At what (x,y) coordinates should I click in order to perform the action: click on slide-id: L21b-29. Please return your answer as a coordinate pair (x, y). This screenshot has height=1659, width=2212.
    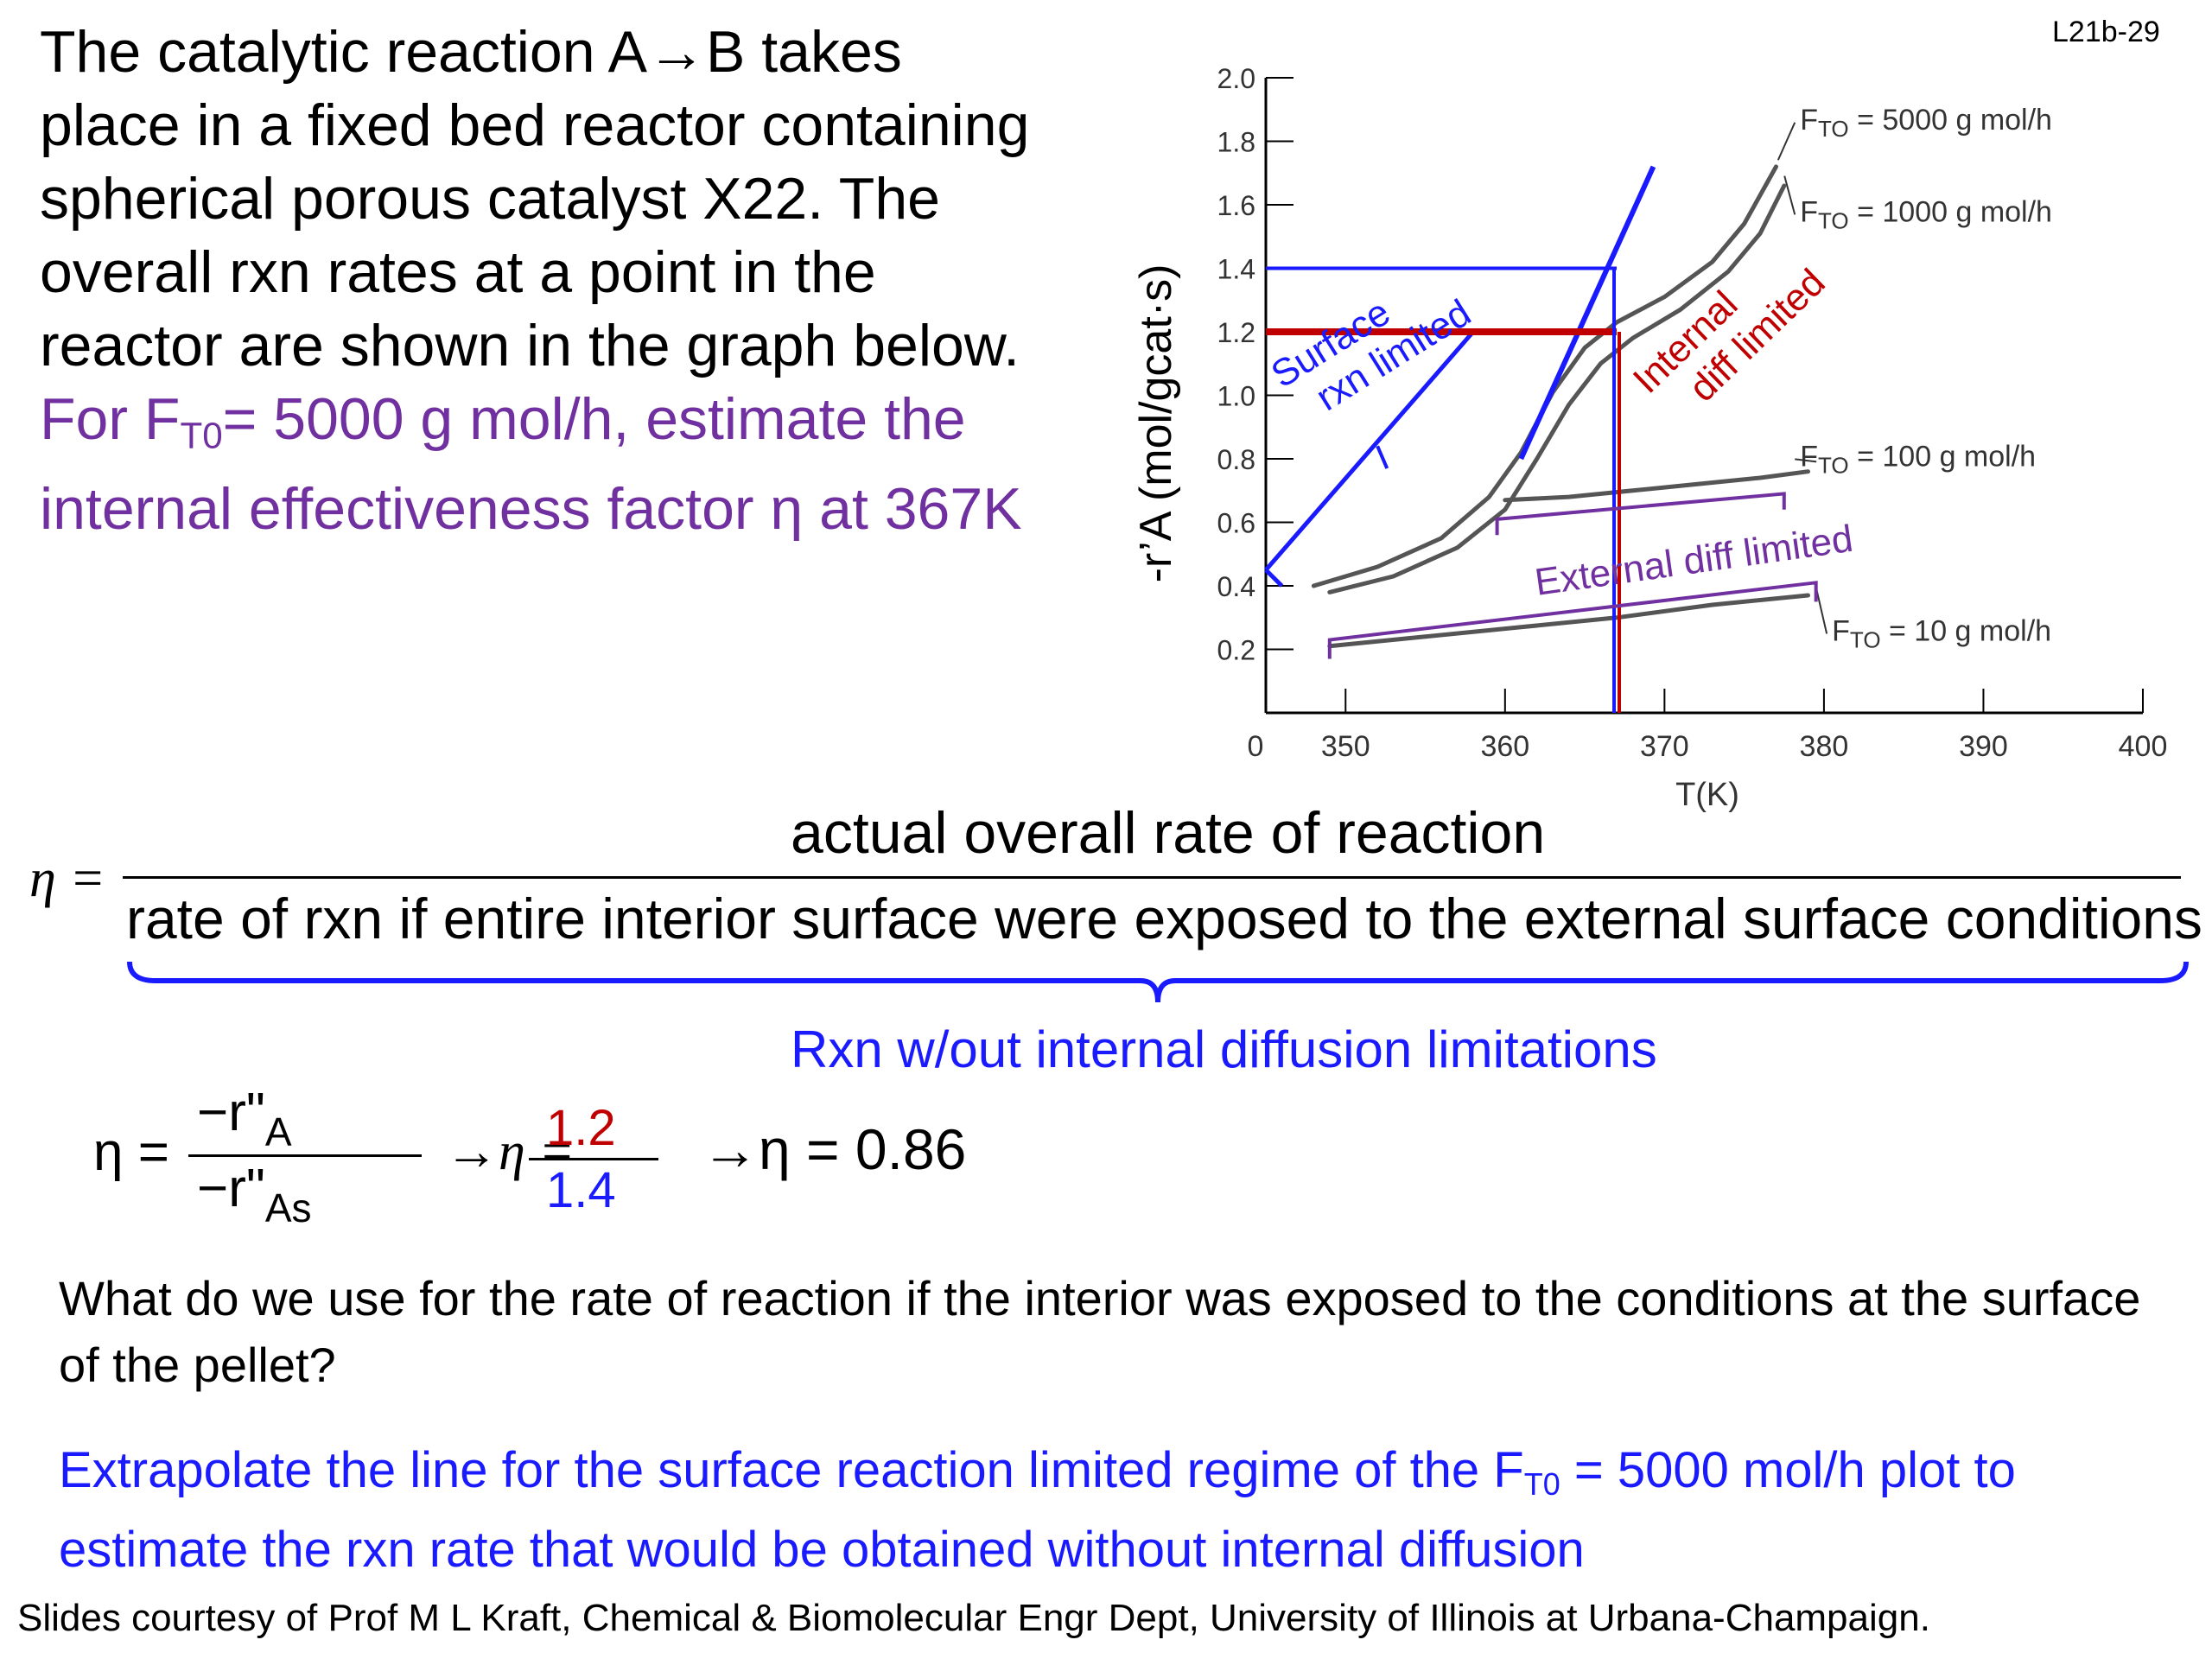
    Looking at the image, I should click on (2106, 32).